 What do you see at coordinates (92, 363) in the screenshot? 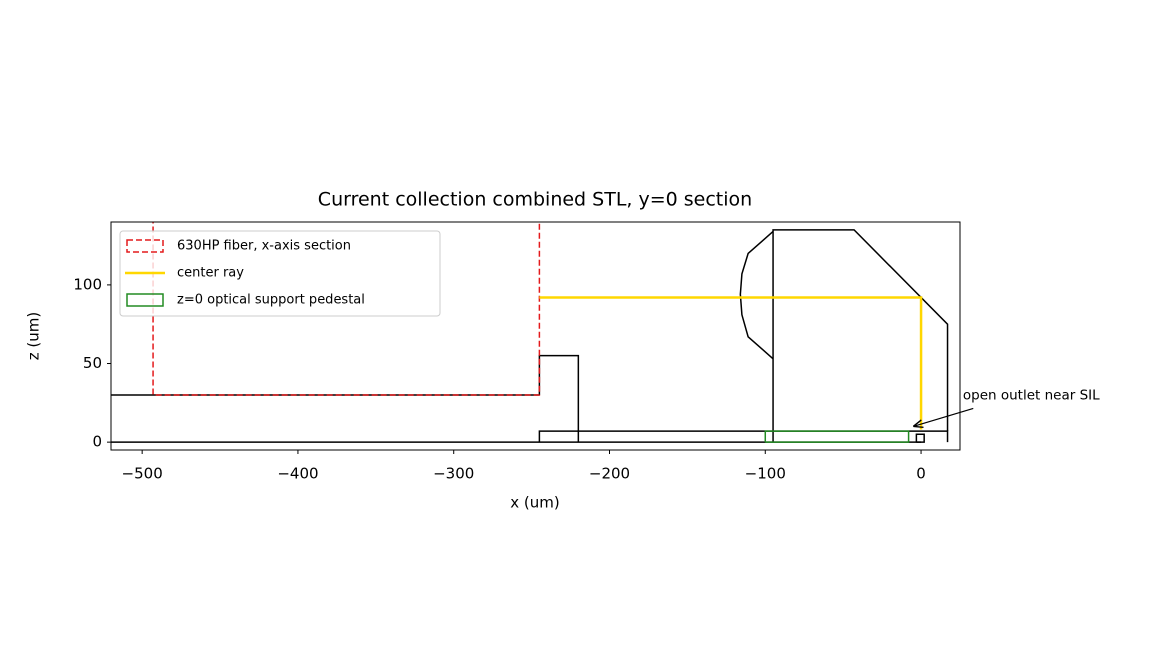
I see `y-tick-label: 50` at bounding box center [92, 363].